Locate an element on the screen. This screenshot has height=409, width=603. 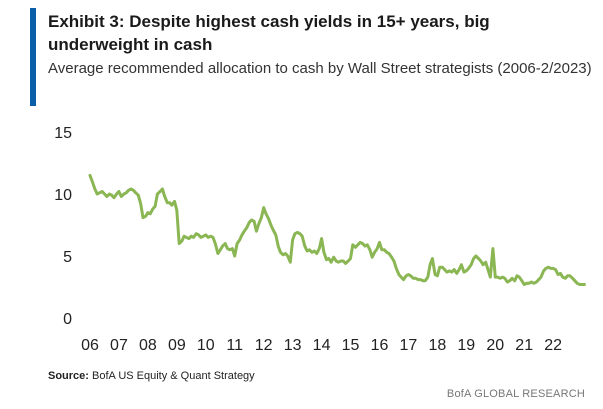
x-tick-label: 06 is located at coordinates (90, 345).